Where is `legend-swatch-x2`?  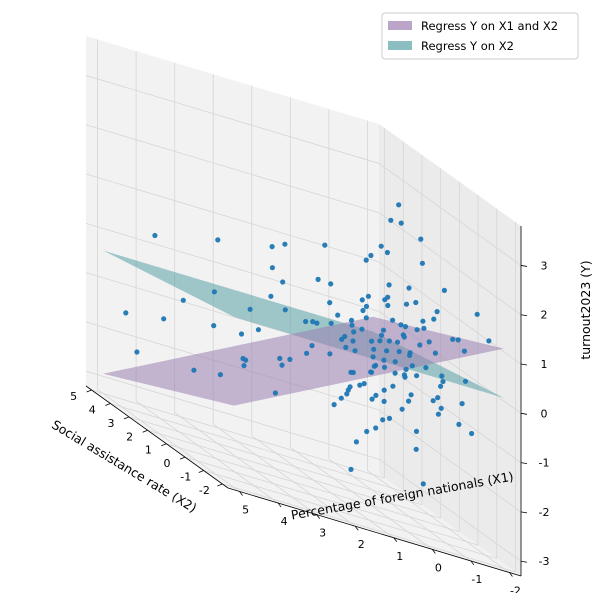 legend-swatch-x2 is located at coordinates (400, 45).